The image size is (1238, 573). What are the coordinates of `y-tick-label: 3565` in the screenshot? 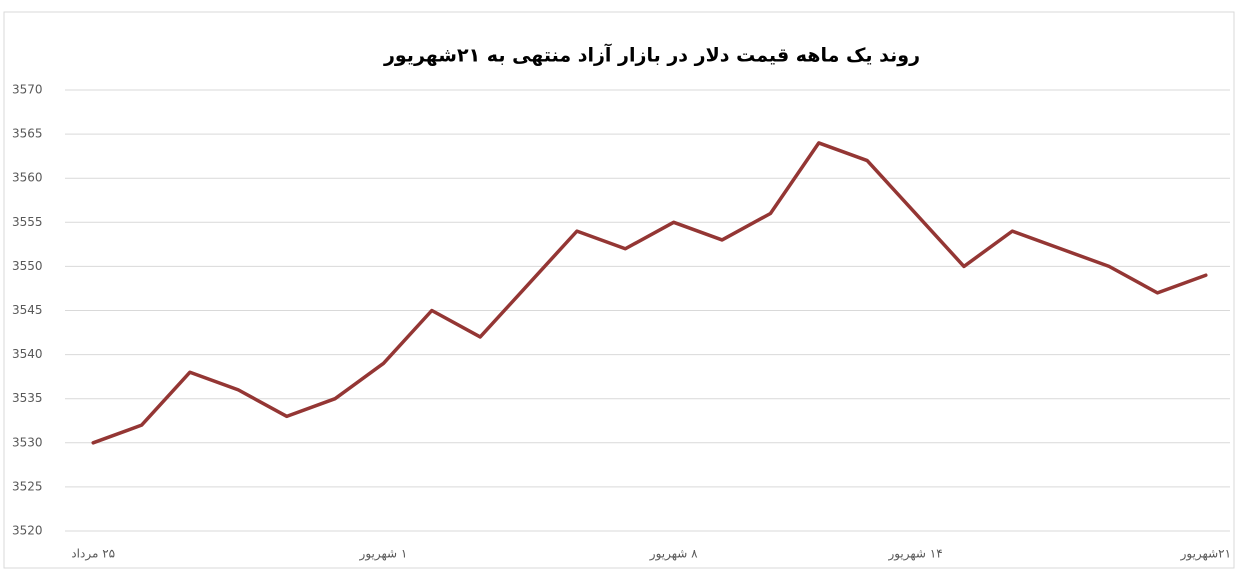 It's located at (27, 134).